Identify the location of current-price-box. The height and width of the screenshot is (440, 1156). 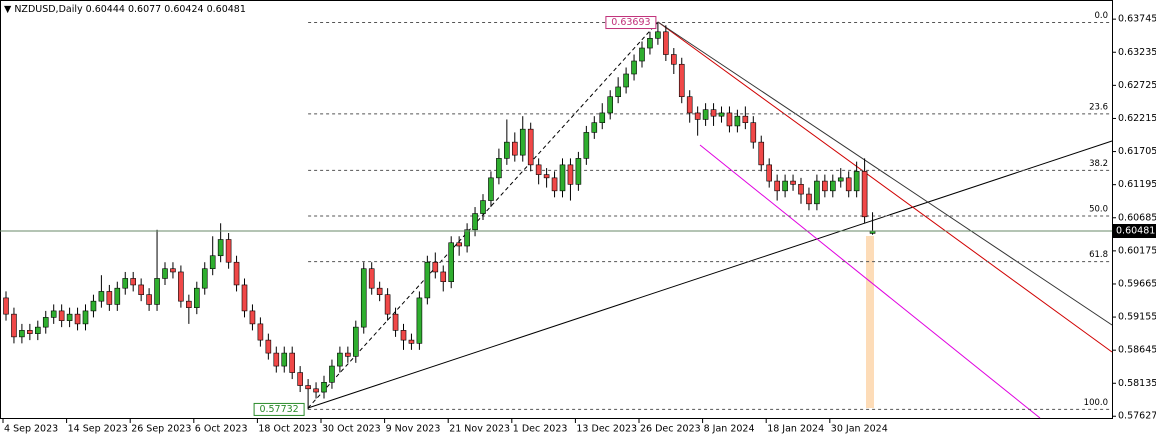
(1134, 231).